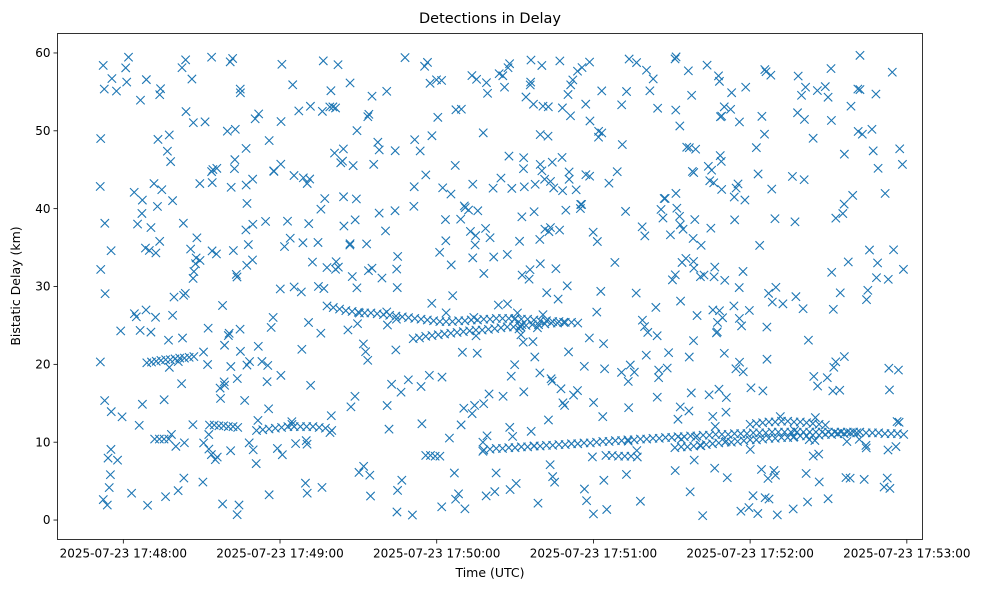  Describe the element at coordinates (15, 285) in the screenshot. I see `y-axis-label: Bistatic Delay (km)` at that location.